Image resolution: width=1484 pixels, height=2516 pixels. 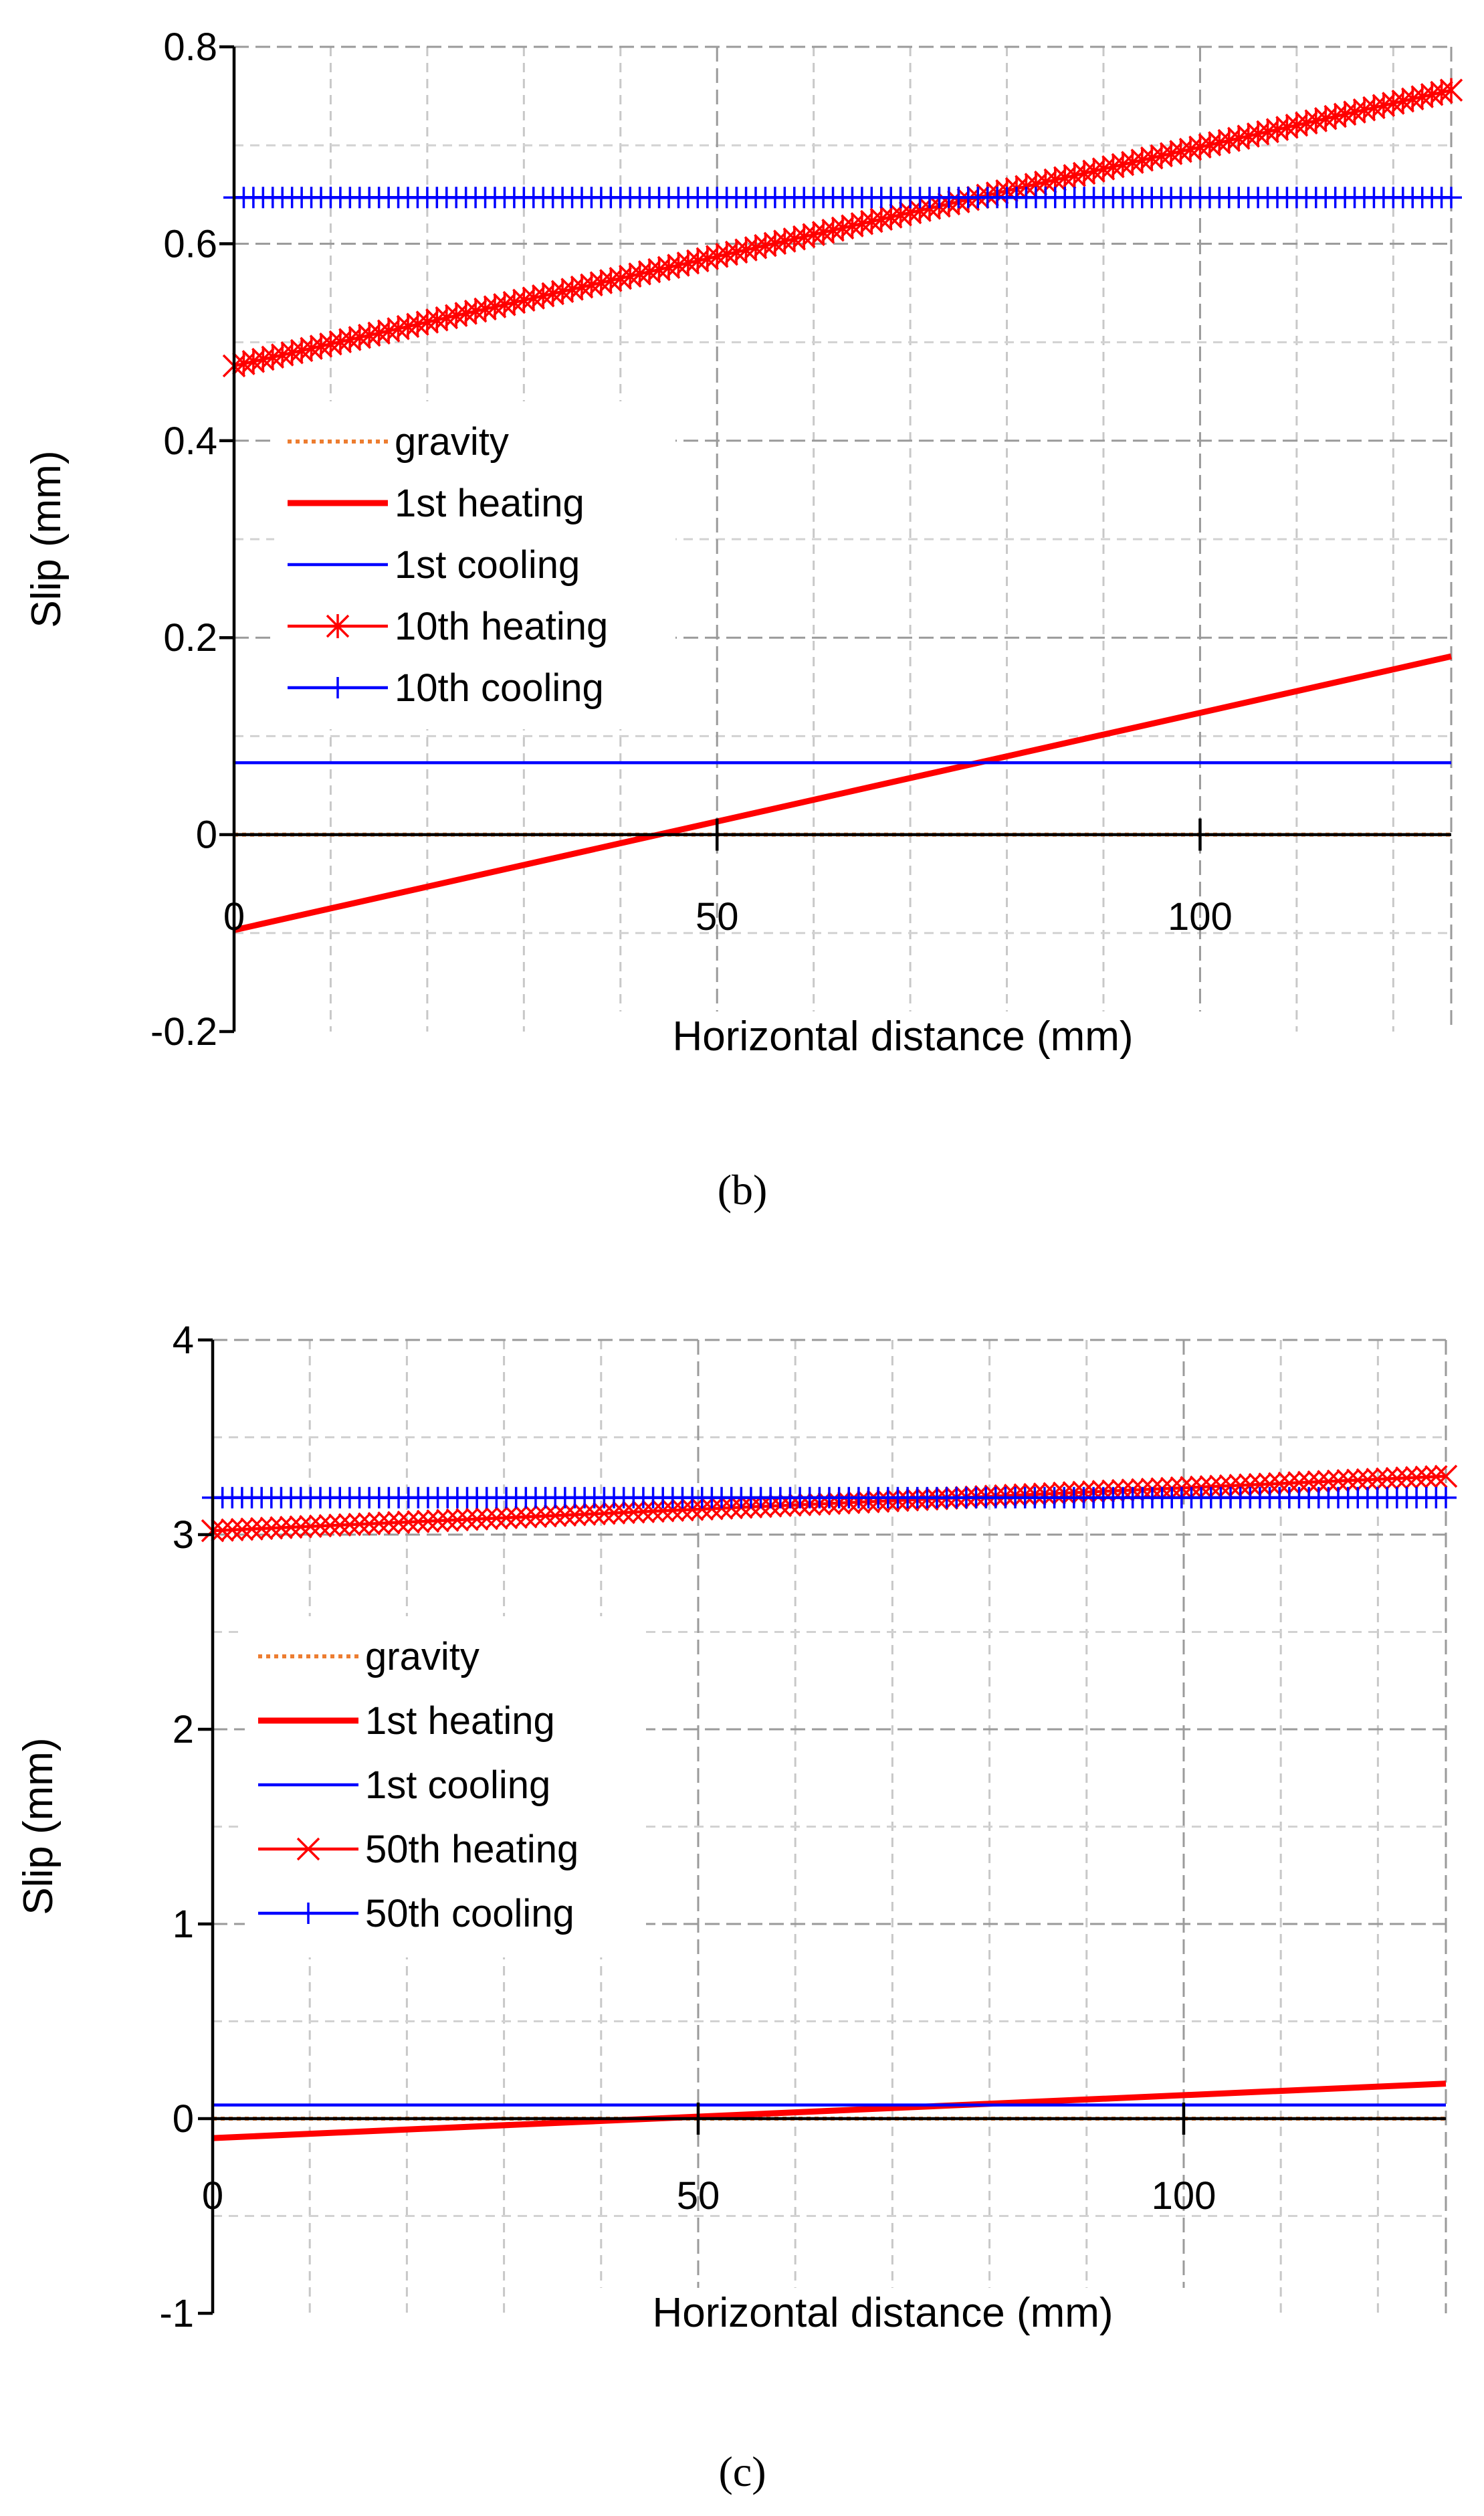 I want to click on legend-item-50th-cooling: 50th cooling, so click(x=416, y=1913).